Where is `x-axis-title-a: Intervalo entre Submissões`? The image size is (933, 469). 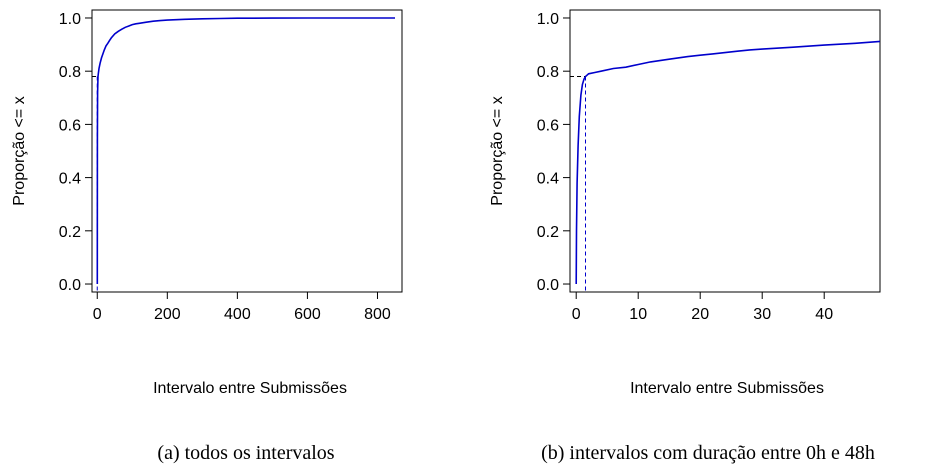 x-axis-title-a: Intervalo entre Submissões is located at coordinates (250, 388).